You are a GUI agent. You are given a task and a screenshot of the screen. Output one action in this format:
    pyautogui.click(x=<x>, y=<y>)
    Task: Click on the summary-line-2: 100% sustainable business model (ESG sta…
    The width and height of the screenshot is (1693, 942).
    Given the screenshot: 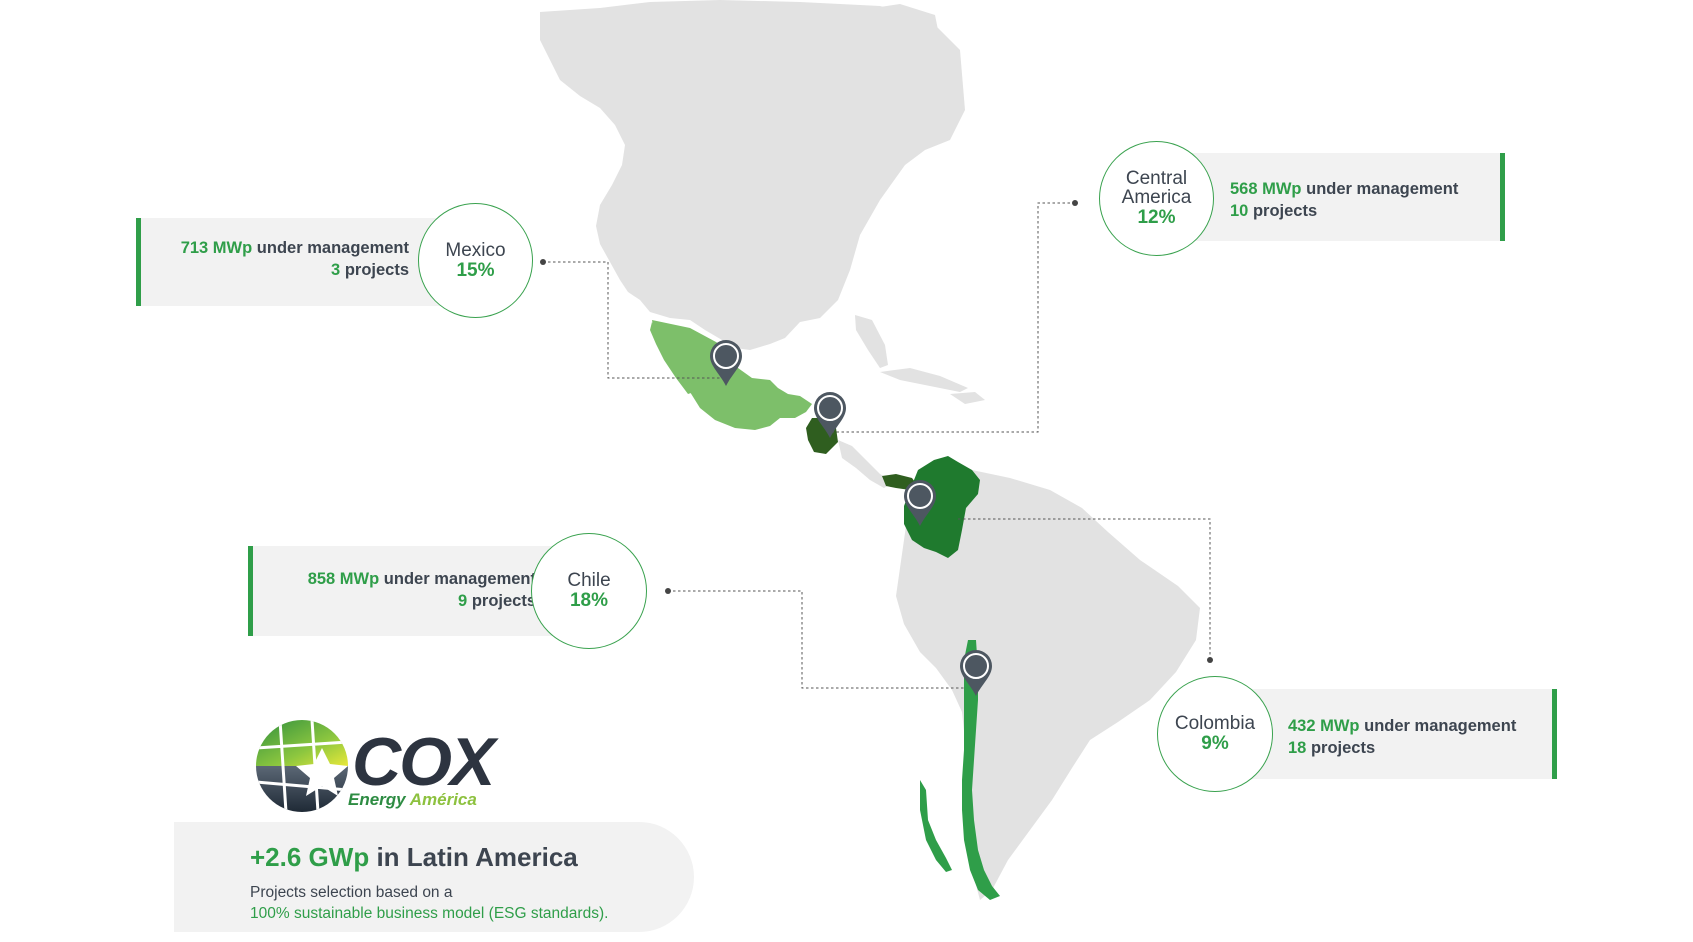 What is the action you would take?
    pyautogui.click(x=429, y=913)
    